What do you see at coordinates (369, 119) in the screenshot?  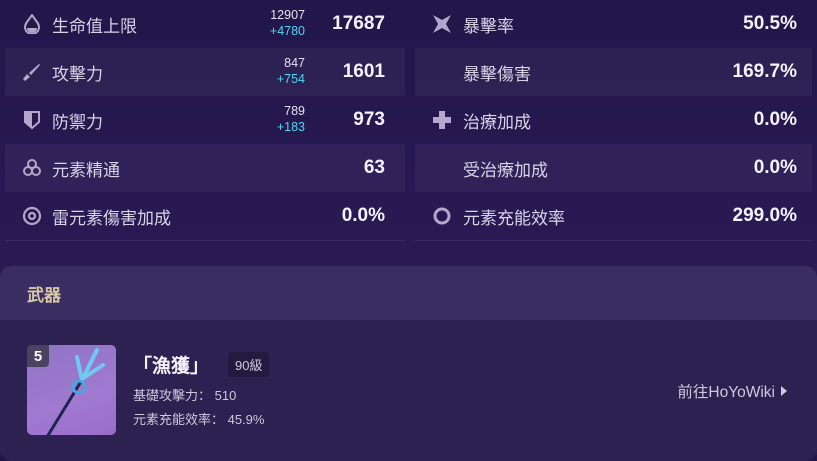 I see `stat-value: 973` at bounding box center [369, 119].